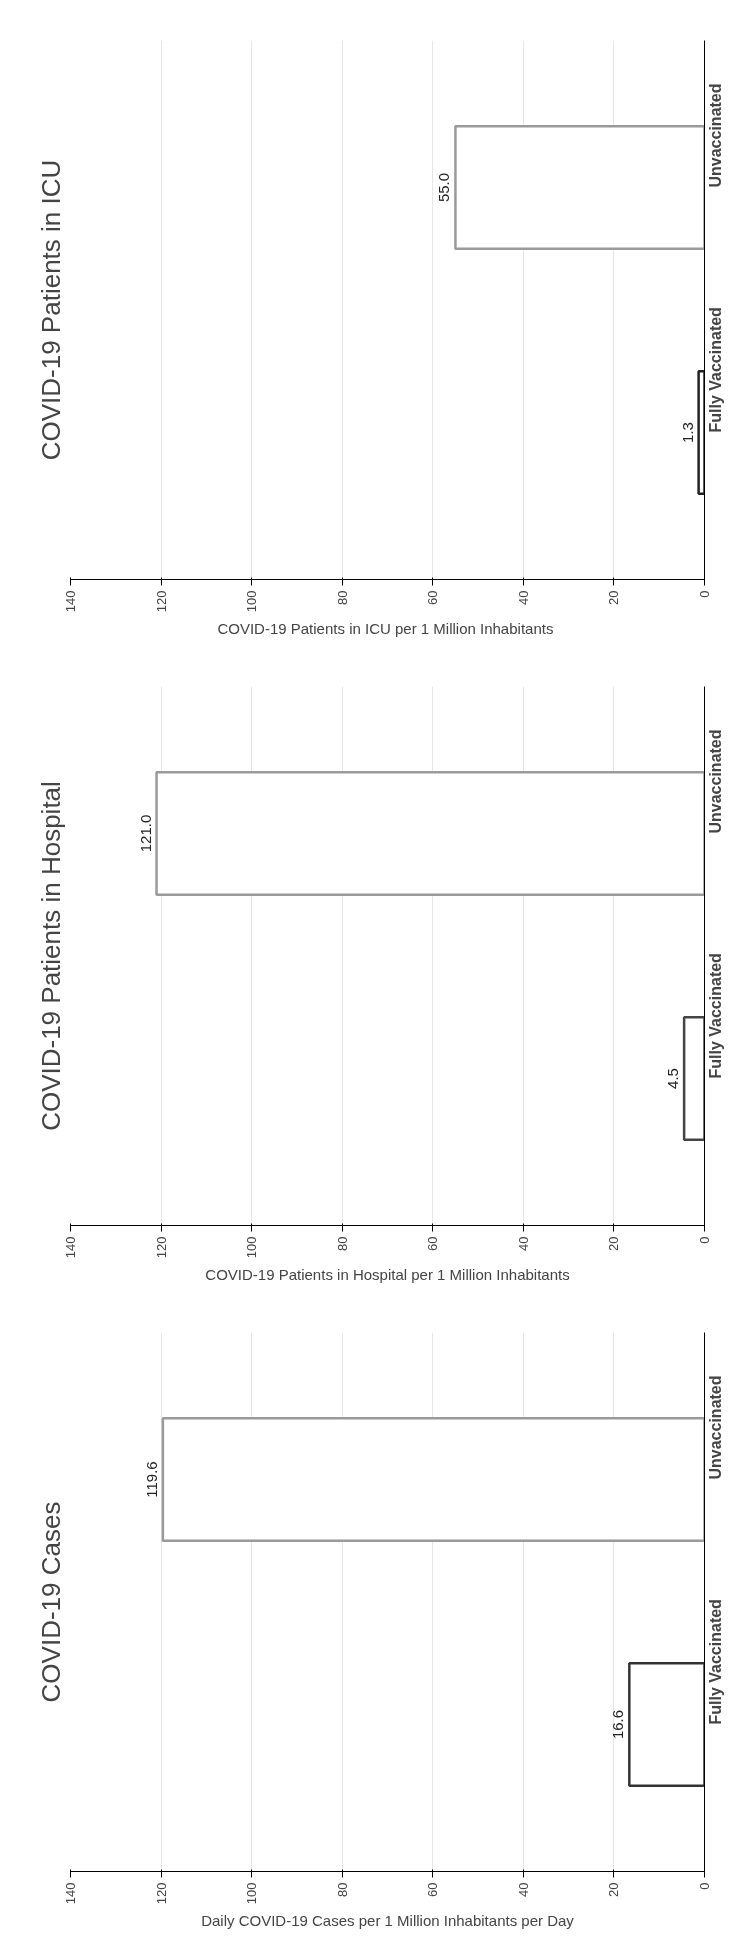 This screenshot has height=1938, width=735. I want to click on data-label: 121.0, so click(145, 833).